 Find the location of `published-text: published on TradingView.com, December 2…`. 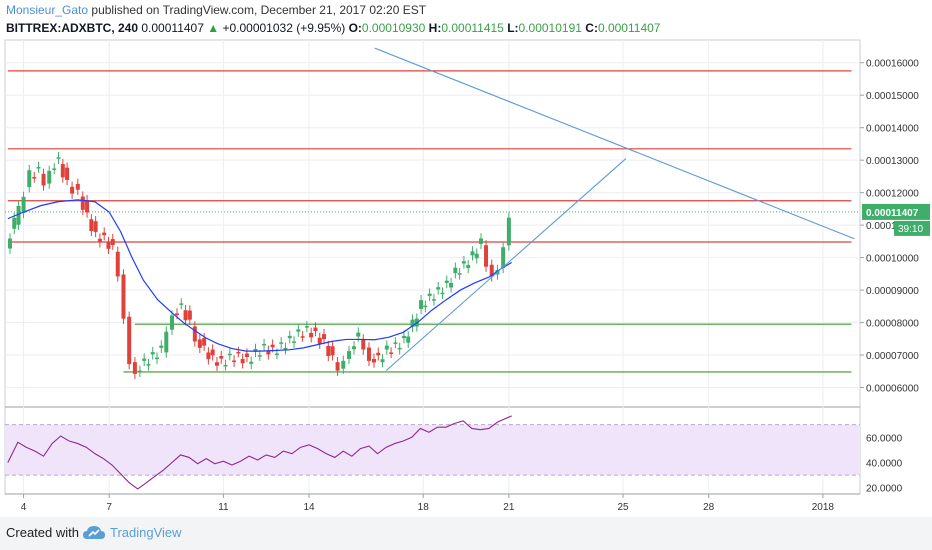

published-text: published on TradingView.com, December 2… is located at coordinates (259, 10).